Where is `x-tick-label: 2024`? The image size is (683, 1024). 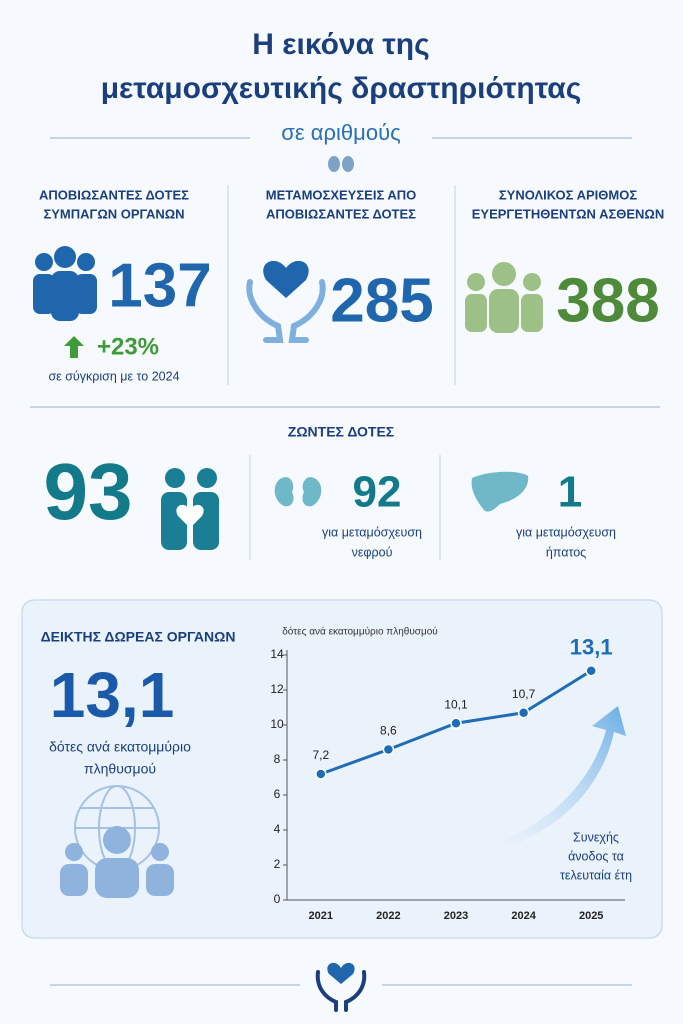
x-tick-label: 2024 is located at coordinates (523, 916).